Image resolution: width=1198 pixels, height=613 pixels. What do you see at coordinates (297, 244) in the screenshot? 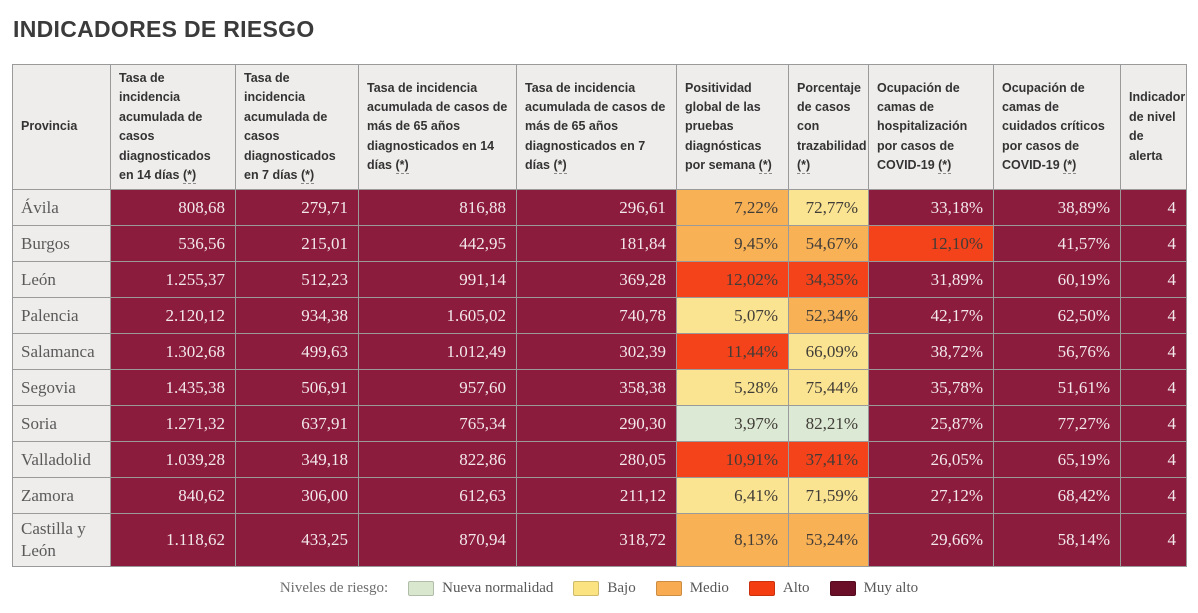
I see `value-cell: 215,01` at bounding box center [297, 244].